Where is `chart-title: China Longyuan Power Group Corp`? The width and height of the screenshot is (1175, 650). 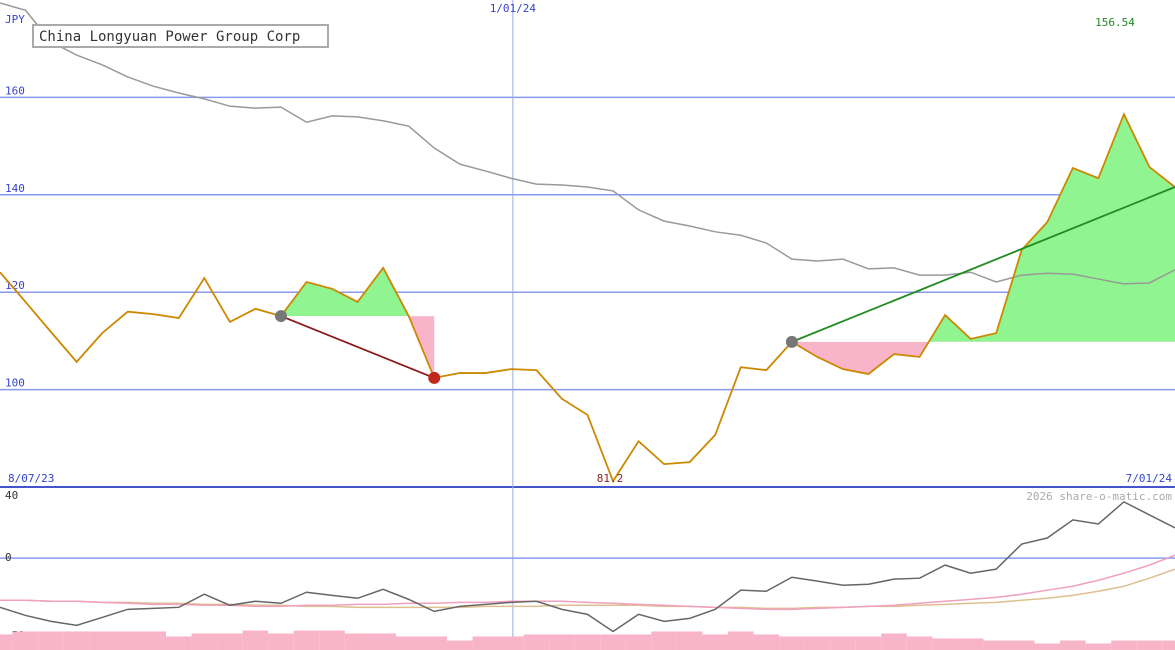
chart-title: China Longyuan Power Group Corp is located at coordinates (169, 37).